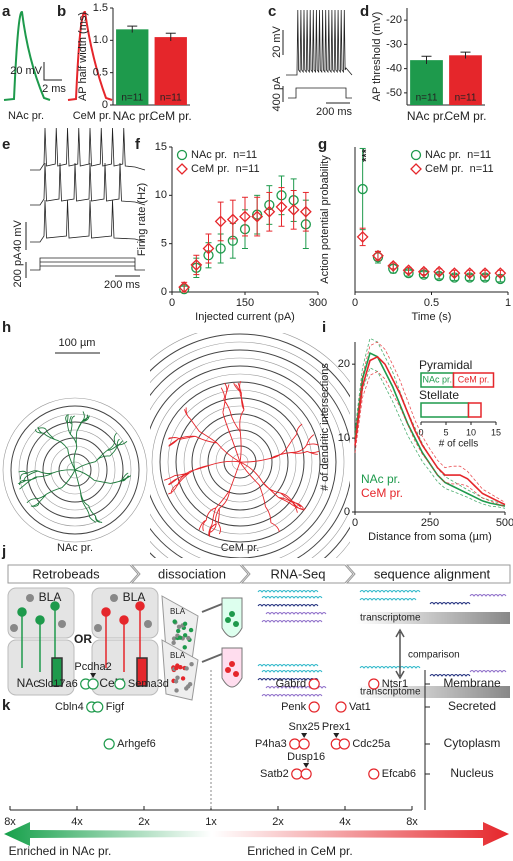 This screenshot has height=861, width=513. What do you see at coordinates (182, 656) in the screenshot?
I see `slice-cells` at bounding box center [182, 656].